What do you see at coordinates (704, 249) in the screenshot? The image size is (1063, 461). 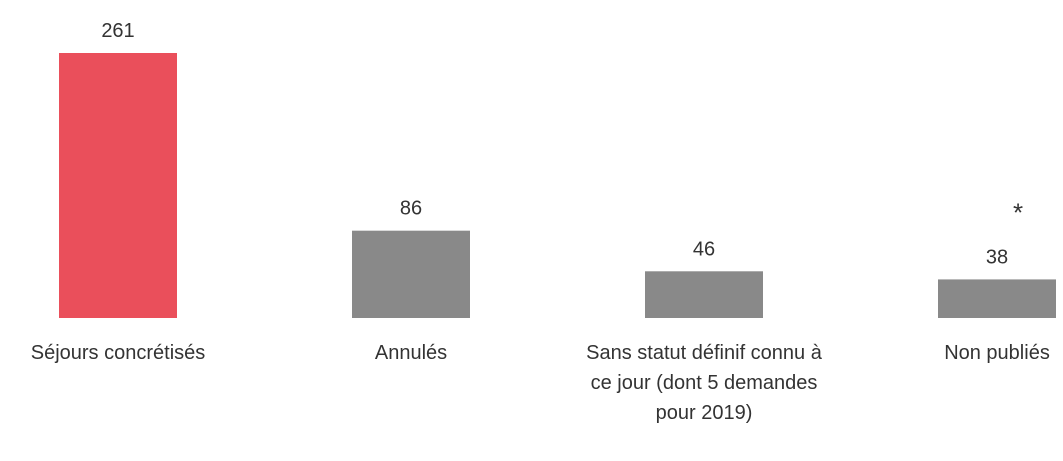 I see `value-label: 46` at bounding box center [704, 249].